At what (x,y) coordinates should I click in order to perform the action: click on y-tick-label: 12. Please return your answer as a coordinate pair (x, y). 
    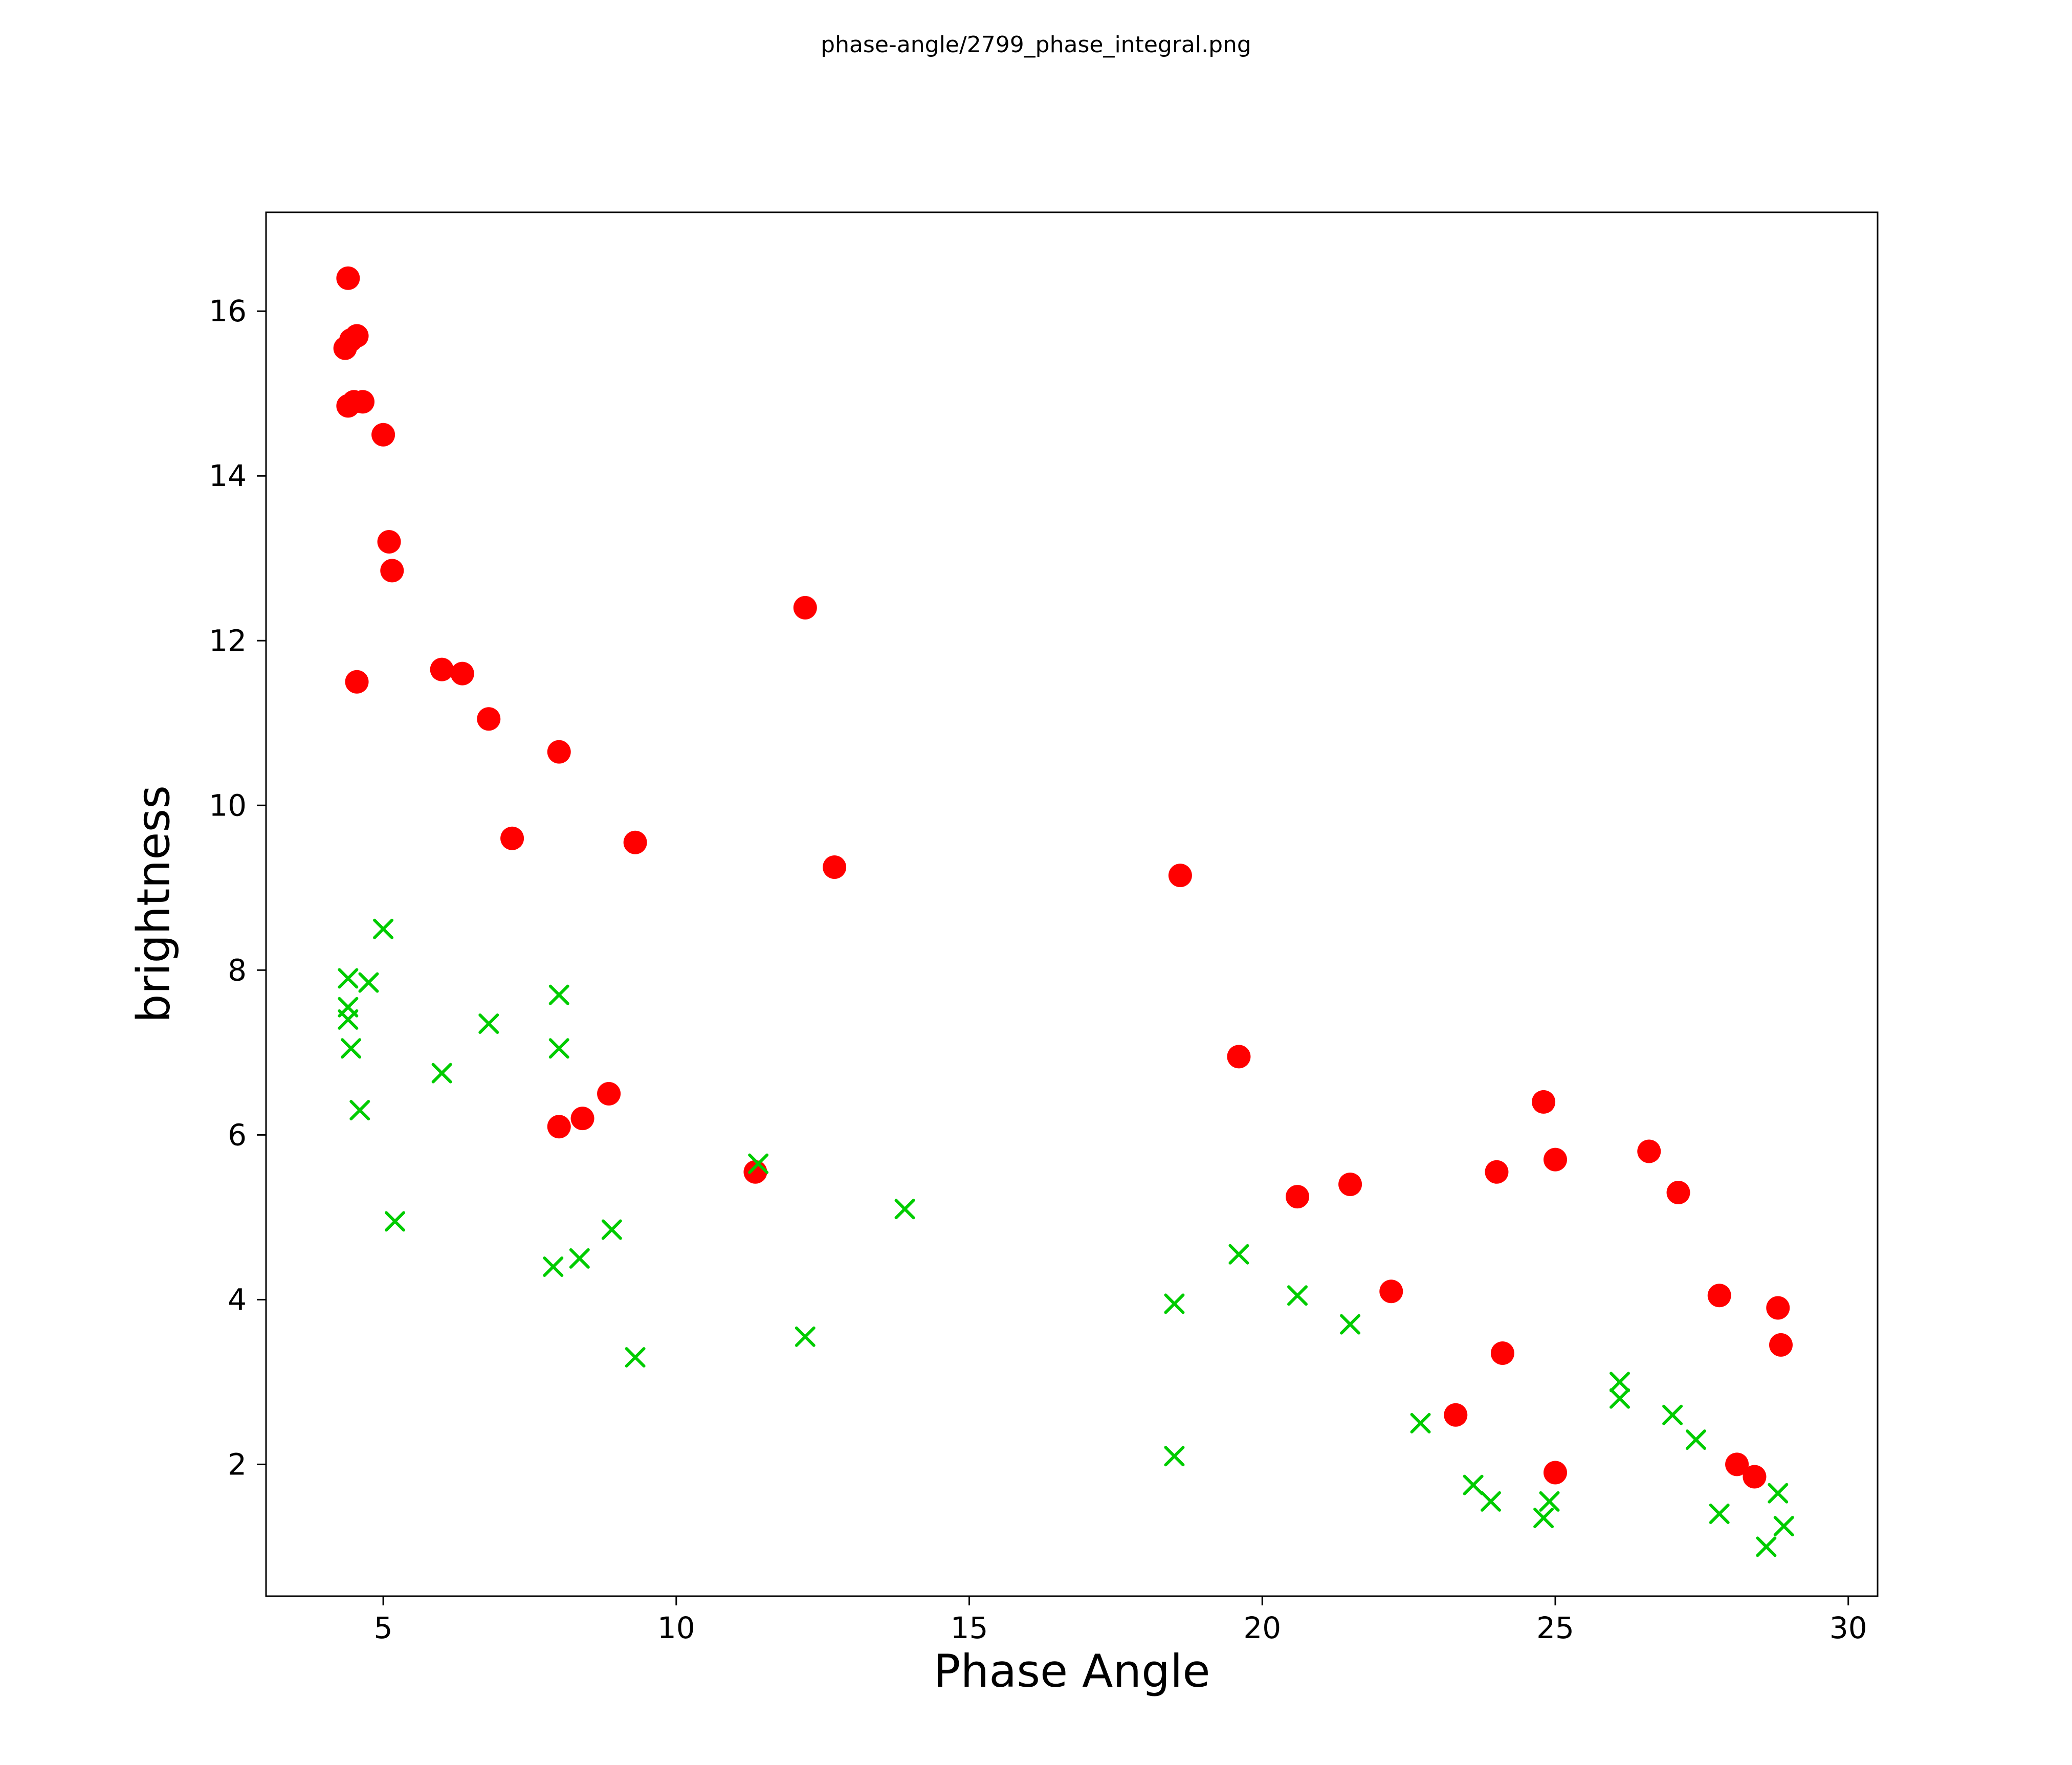
    Looking at the image, I should click on (228, 641).